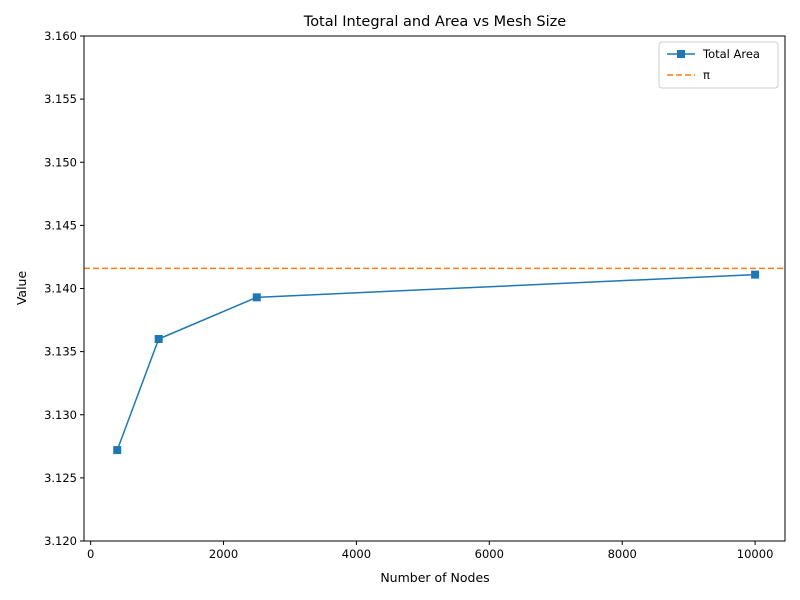 This screenshot has height=600, width=800. I want to click on y-tick-label: 3.160, so click(60, 36).